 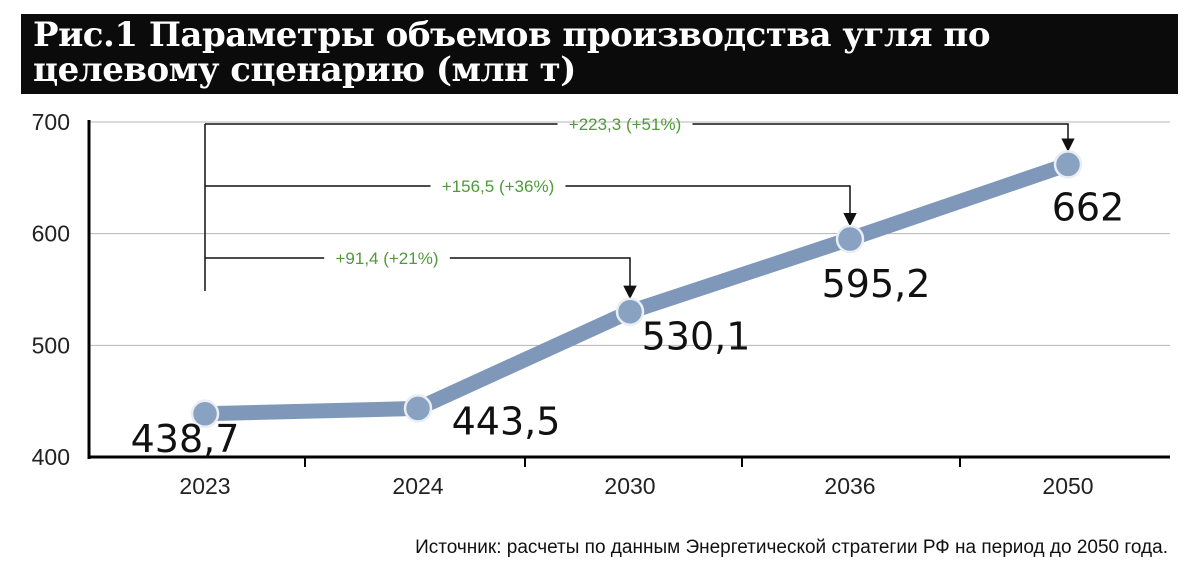 What do you see at coordinates (204, 486) in the screenshot?
I see `x-tick-label-2023: 2023` at bounding box center [204, 486].